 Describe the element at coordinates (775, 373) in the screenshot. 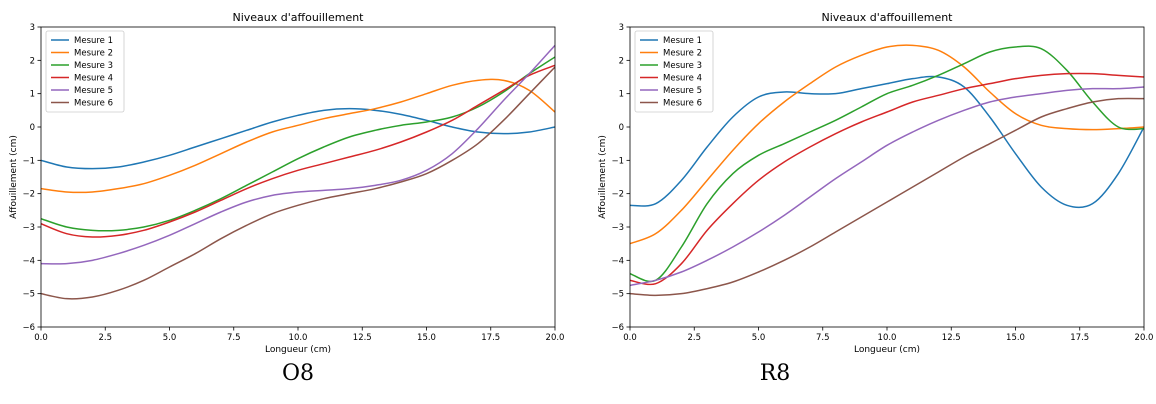

I see `chart-caption-r8: R8` at that location.